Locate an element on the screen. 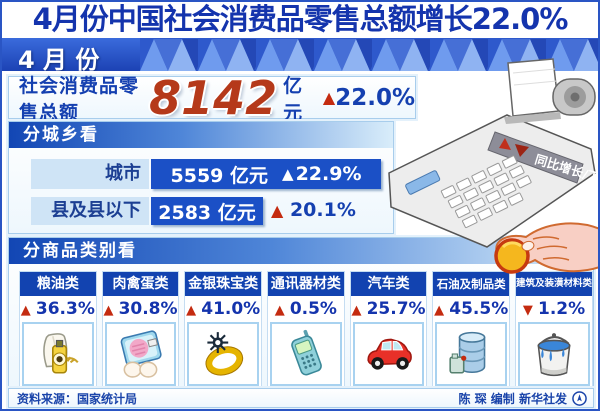 Image resolution: width=600 pixels, height=411 pixels. month-banner: 4 月 份 is located at coordinates (300, 54).